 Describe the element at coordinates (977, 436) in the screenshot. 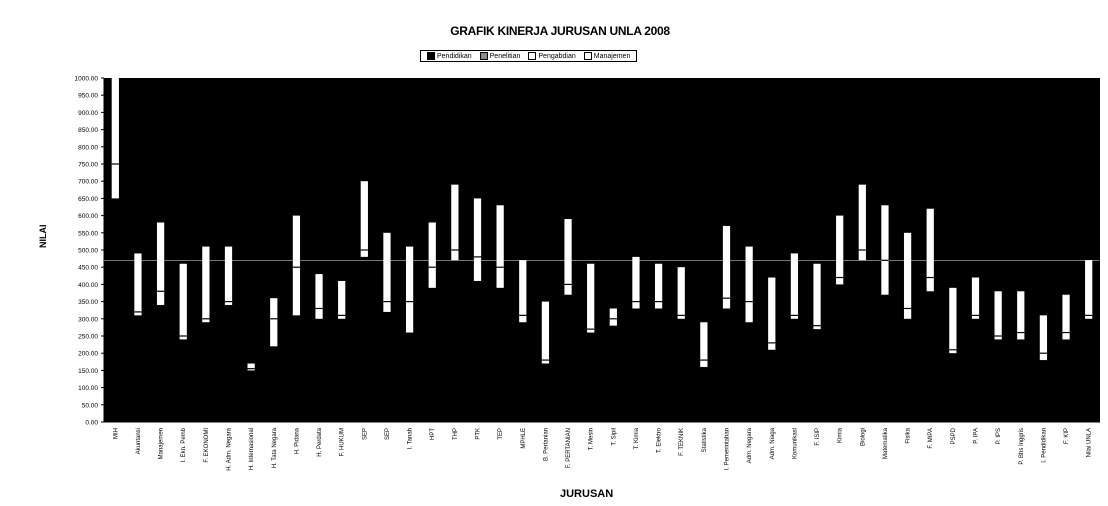

I see `x-tick-label: P. IPA` at that location.